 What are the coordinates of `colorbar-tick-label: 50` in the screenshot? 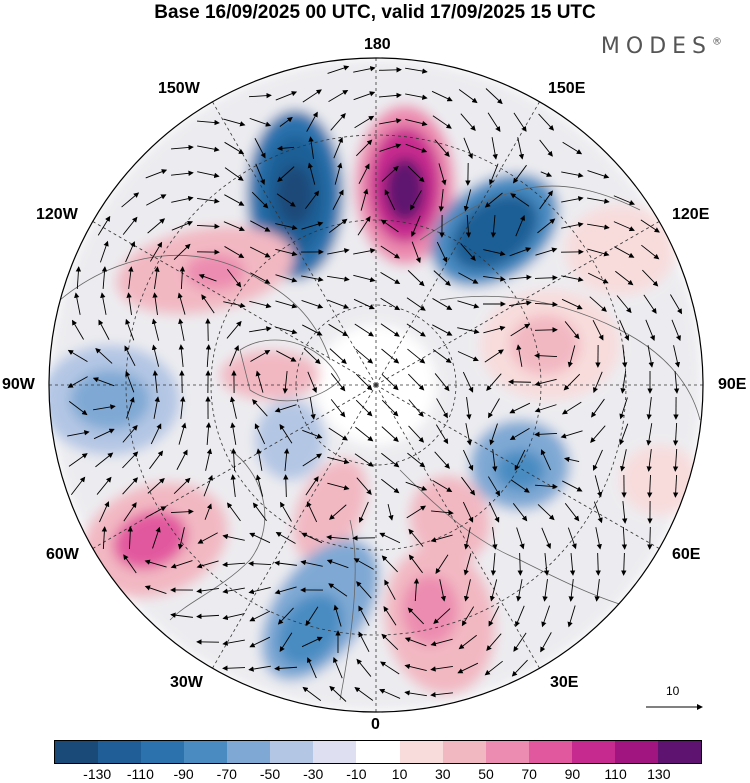 It's located at (486, 774).